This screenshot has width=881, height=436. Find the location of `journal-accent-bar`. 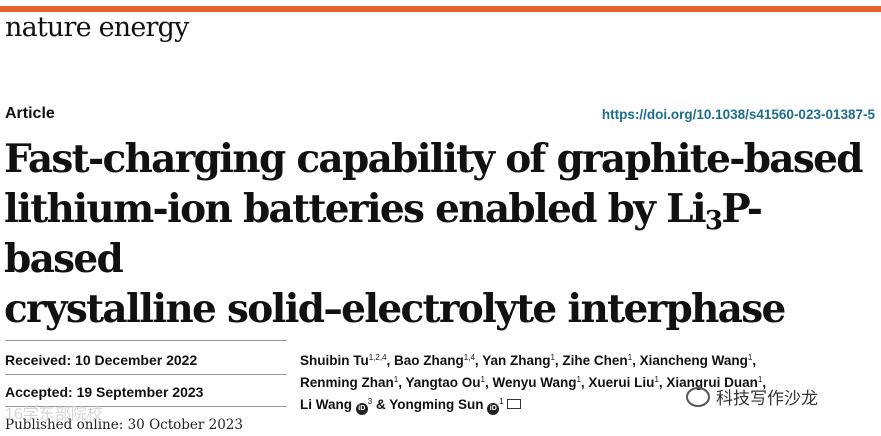

journal-accent-bar is located at coordinates (440, 9).